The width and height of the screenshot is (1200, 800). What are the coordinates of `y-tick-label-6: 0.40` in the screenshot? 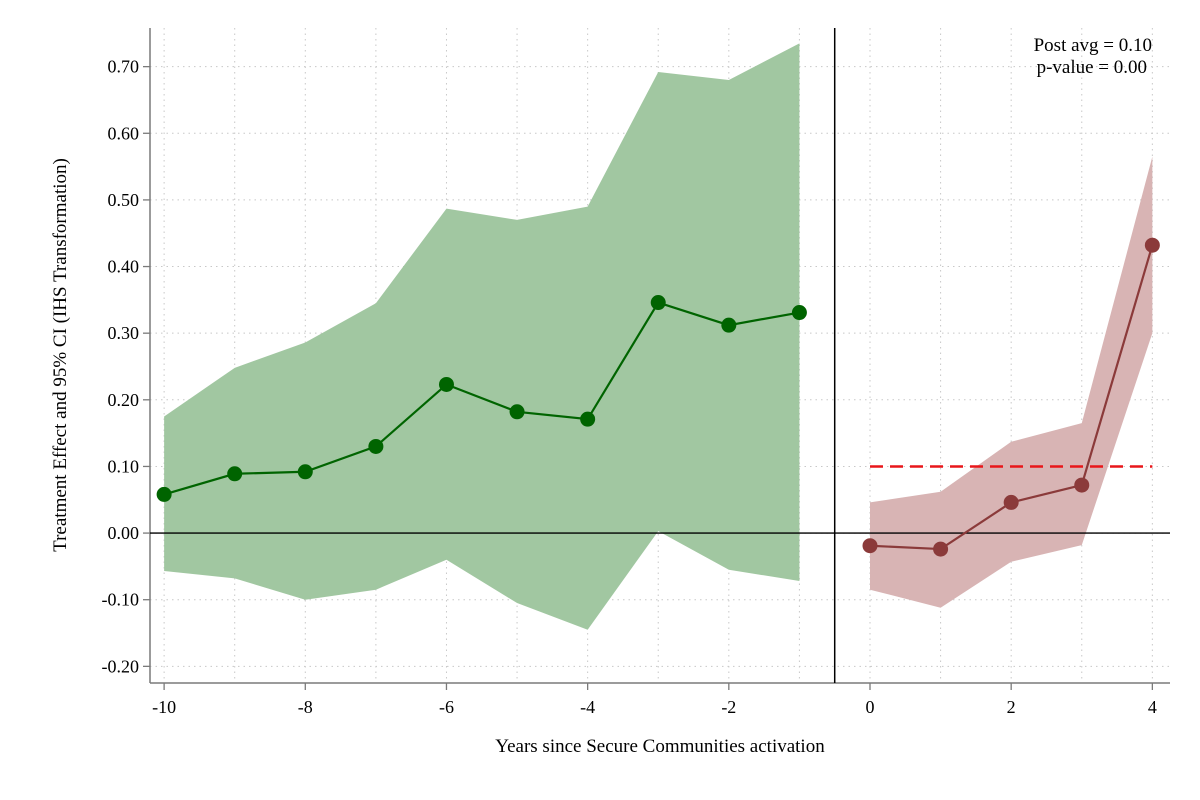 It's located at (124, 267).